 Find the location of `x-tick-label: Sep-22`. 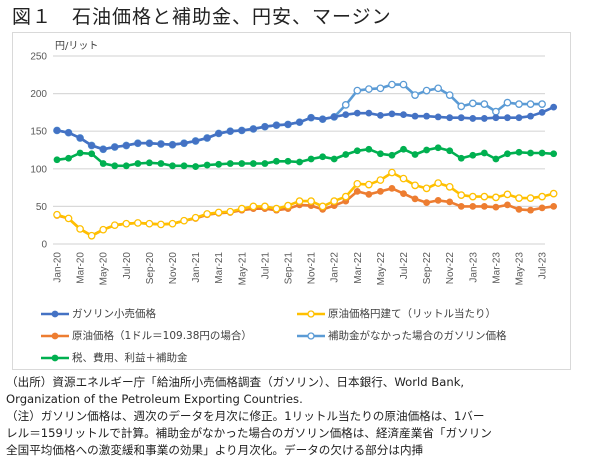

x-tick-label: Sep-22 is located at coordinates (427, 268).